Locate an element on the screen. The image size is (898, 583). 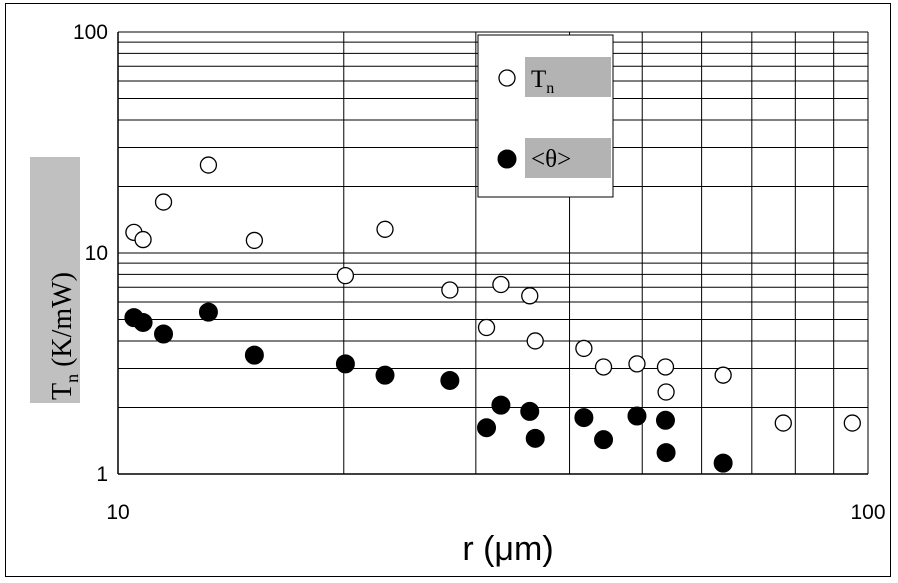
y-axis-title: Tn (K/mW) is located at coordinates (64, 336).